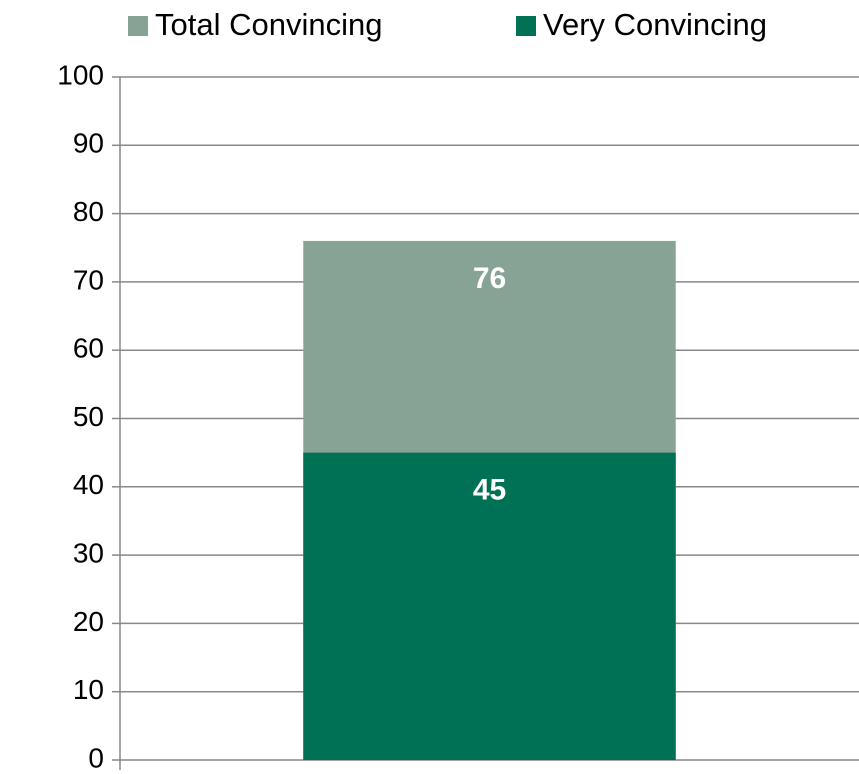 The height and width of the screenshot is (774, 859). What do you see at coordinates (655, 24) in the screenshot?
I see `legend-label: Very Convincing` at bounding box center [655, 24].